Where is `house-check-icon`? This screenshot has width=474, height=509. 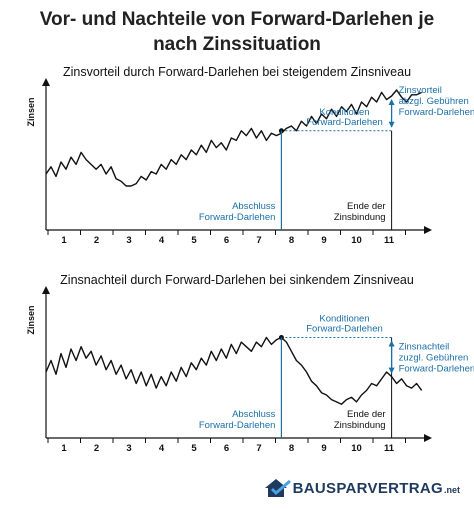
house-check-icon is located at coordinates (277, 488).